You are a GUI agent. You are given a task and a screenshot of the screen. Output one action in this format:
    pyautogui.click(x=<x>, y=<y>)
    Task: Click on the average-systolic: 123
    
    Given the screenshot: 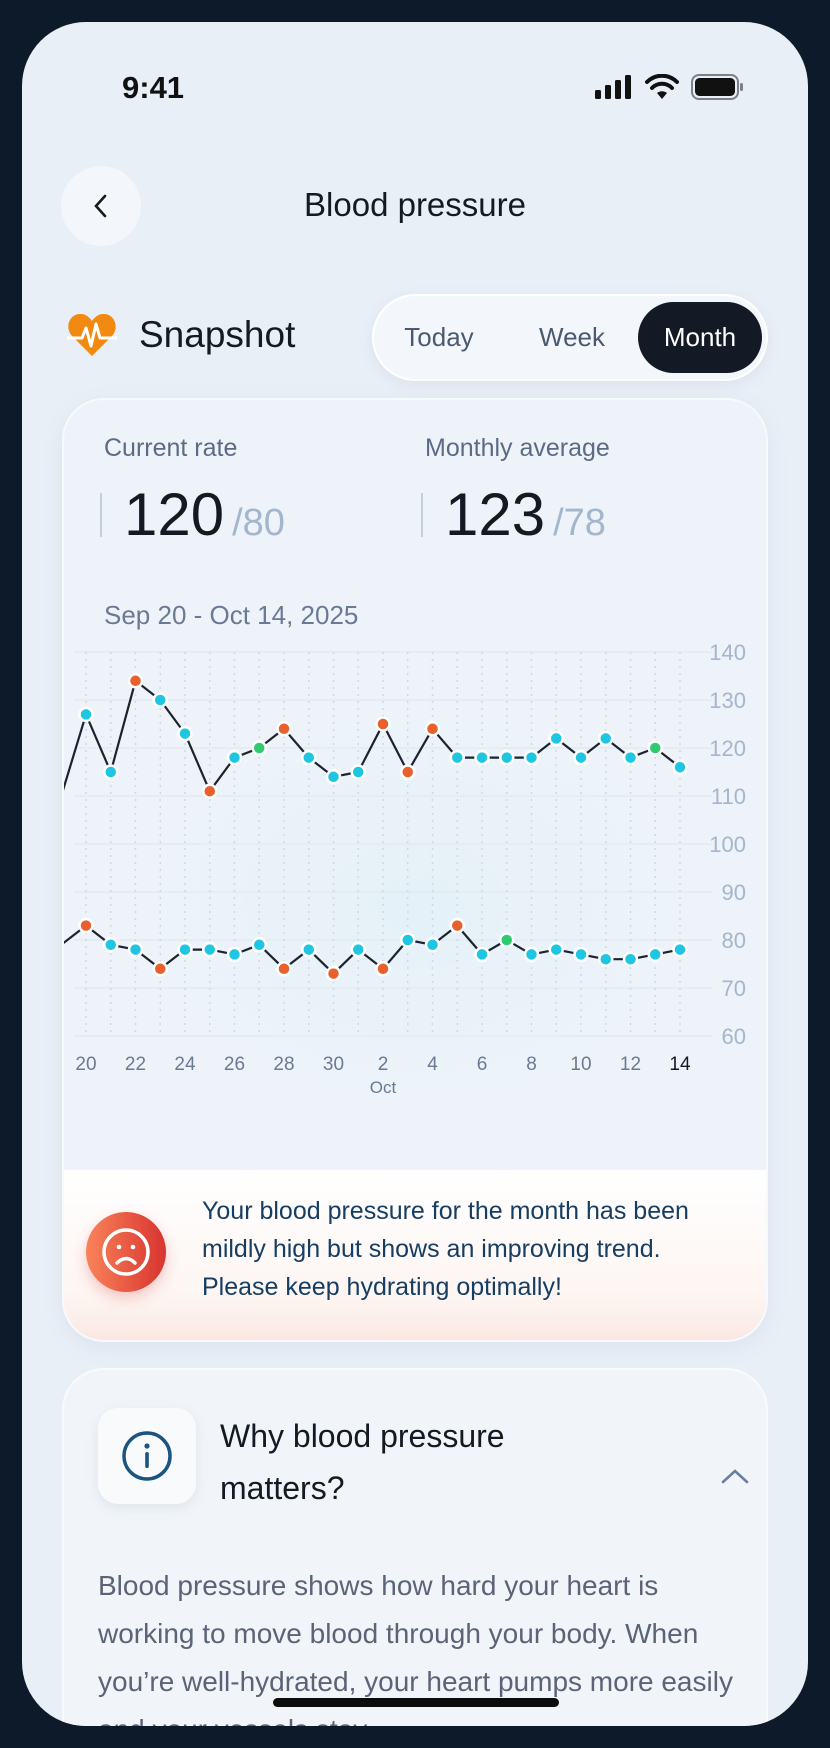 What is the action you would take?
    pyautogui.click(x=495, y=514)
    